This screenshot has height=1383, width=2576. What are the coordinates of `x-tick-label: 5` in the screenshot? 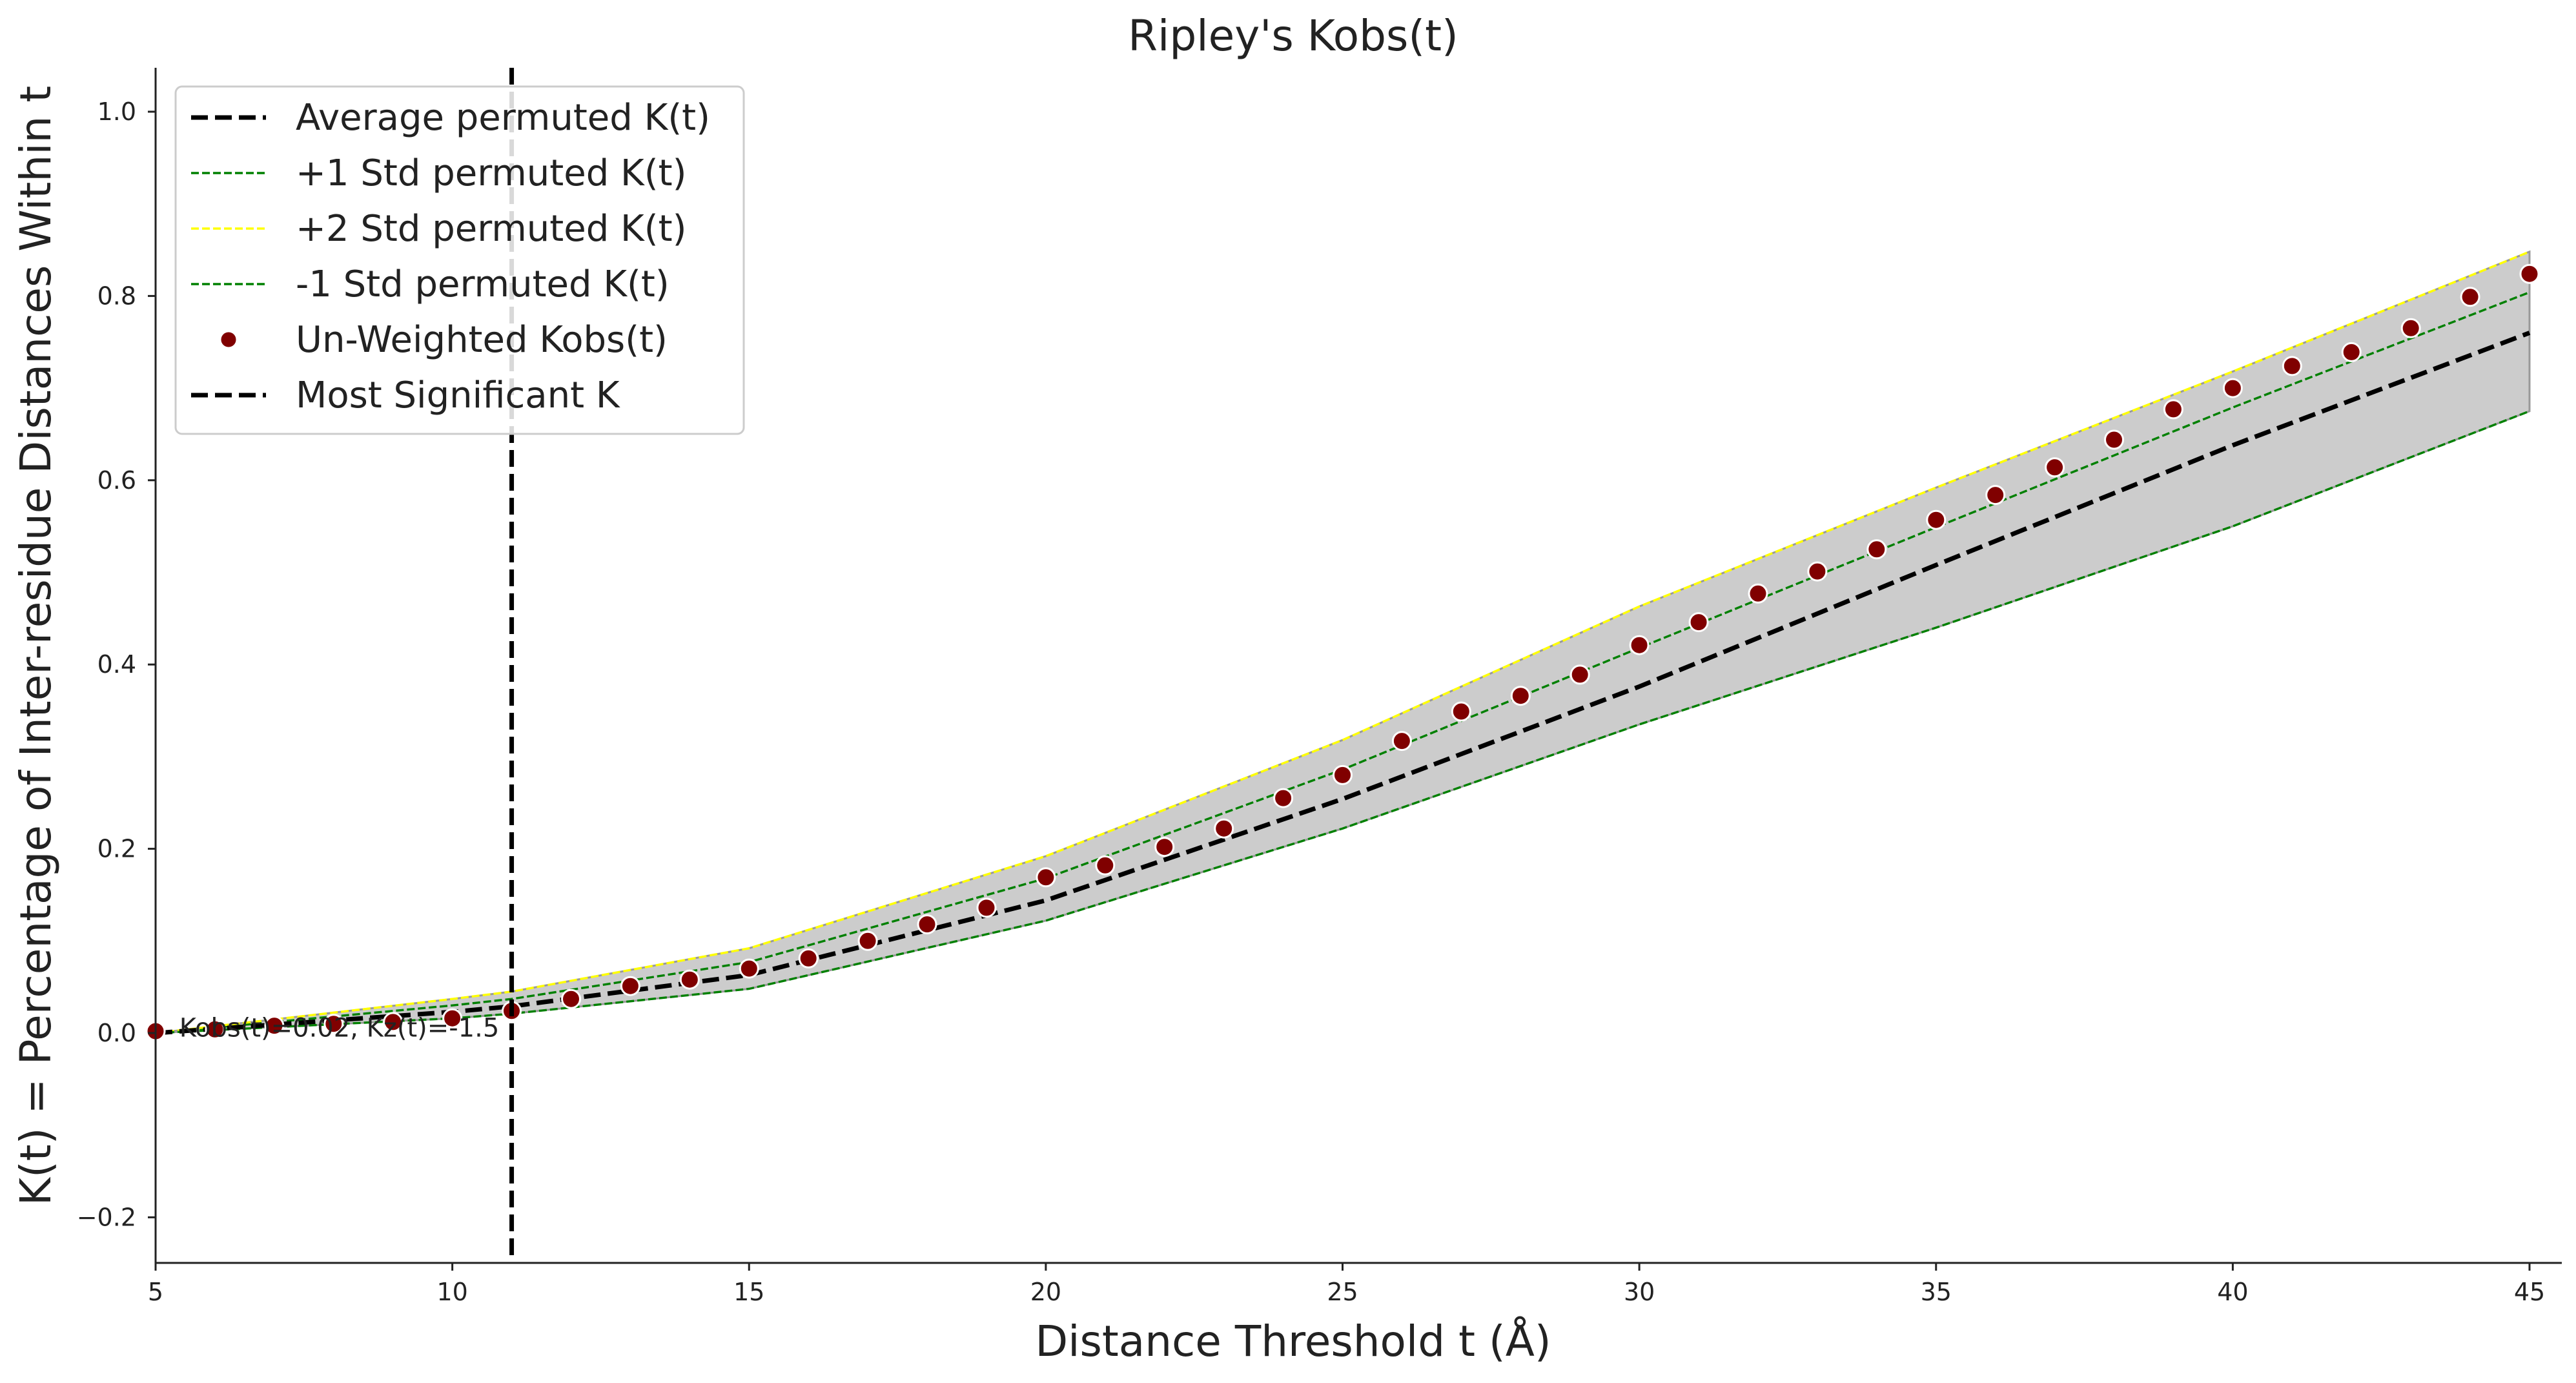 It's located at (156, 1292).